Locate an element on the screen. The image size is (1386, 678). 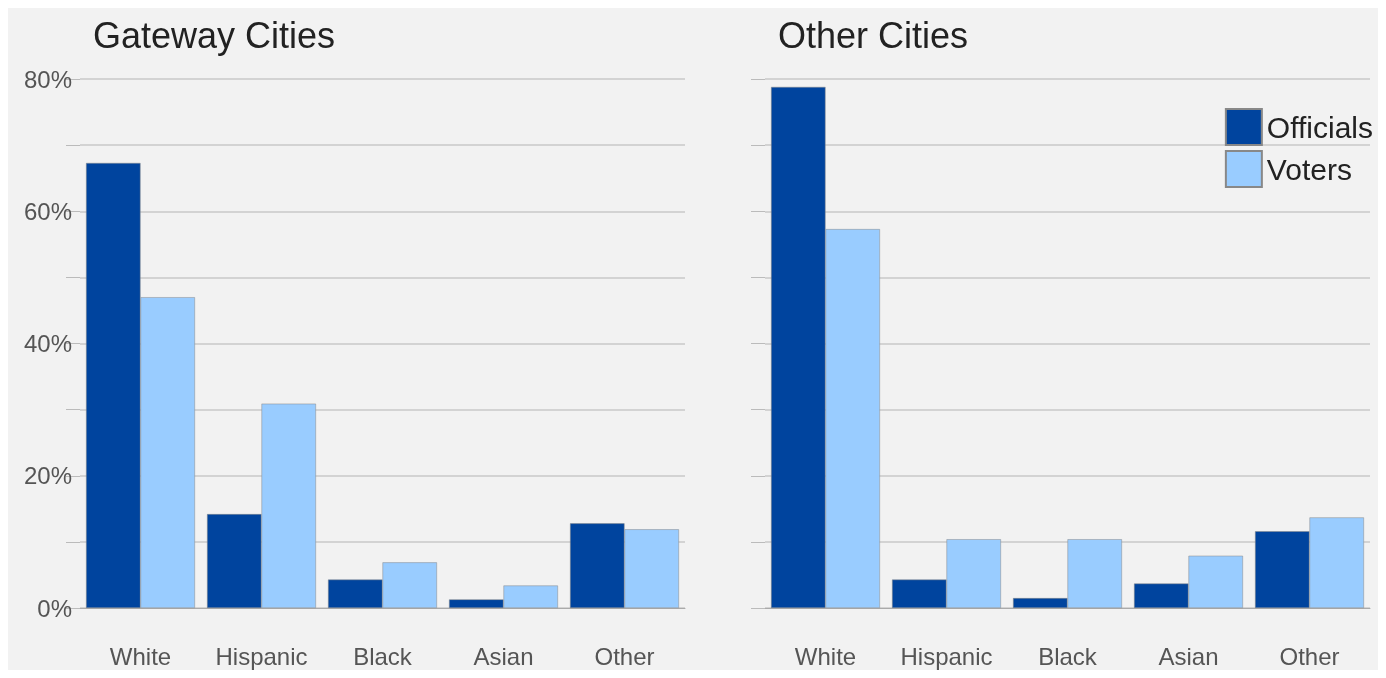
legend-label: Officials is located at coordinates (1320, 127).